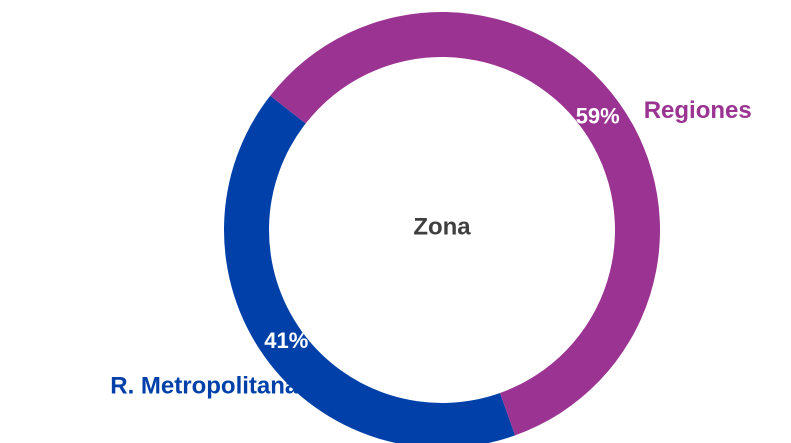 This screenshot has height=443, width=791. I want to click on category-label: Regiones, so click(698, 110).